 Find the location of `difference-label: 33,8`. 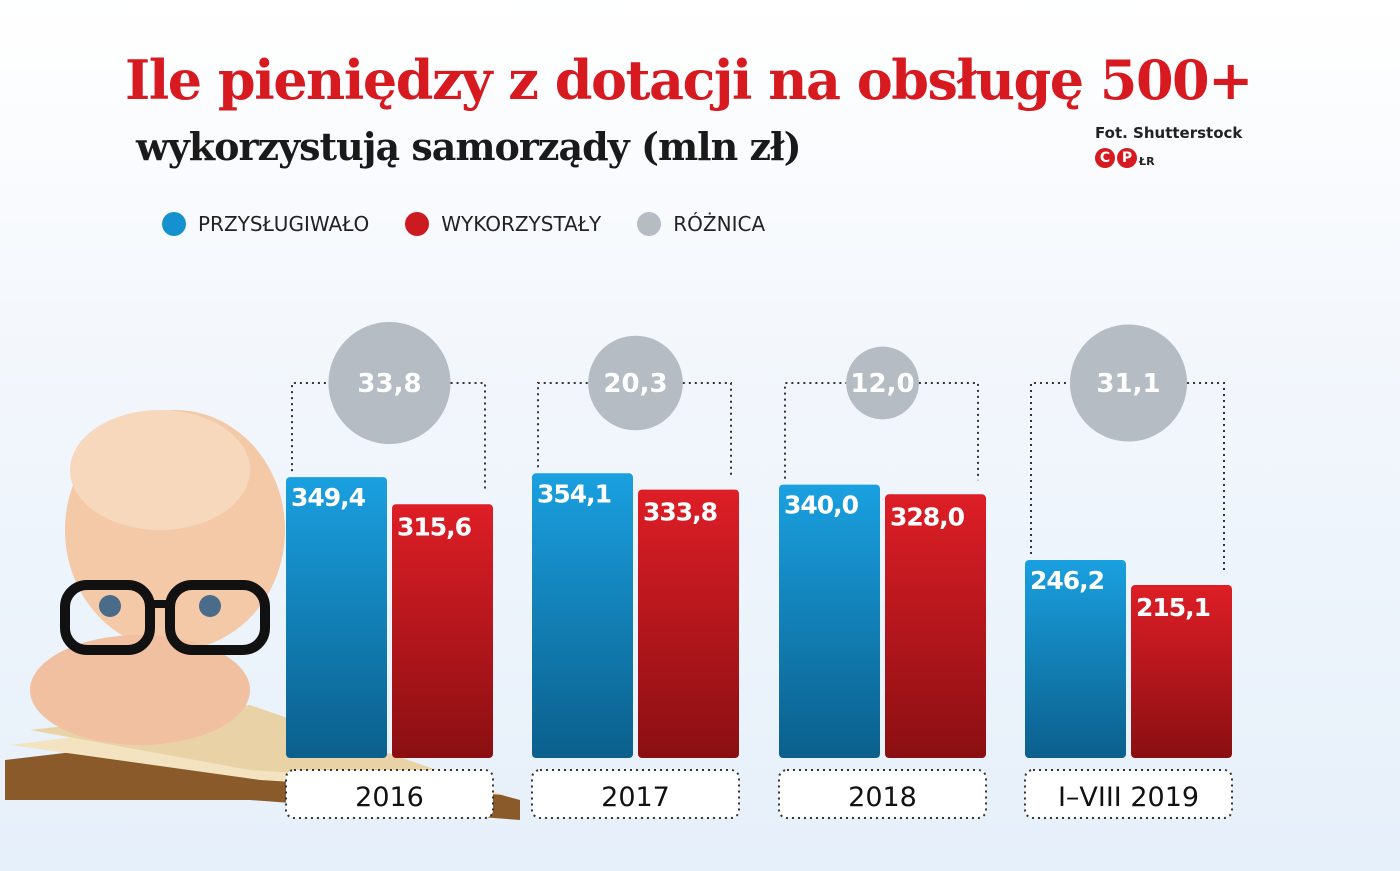

difference-label: 33,8 is located at coordinates (389, 384).